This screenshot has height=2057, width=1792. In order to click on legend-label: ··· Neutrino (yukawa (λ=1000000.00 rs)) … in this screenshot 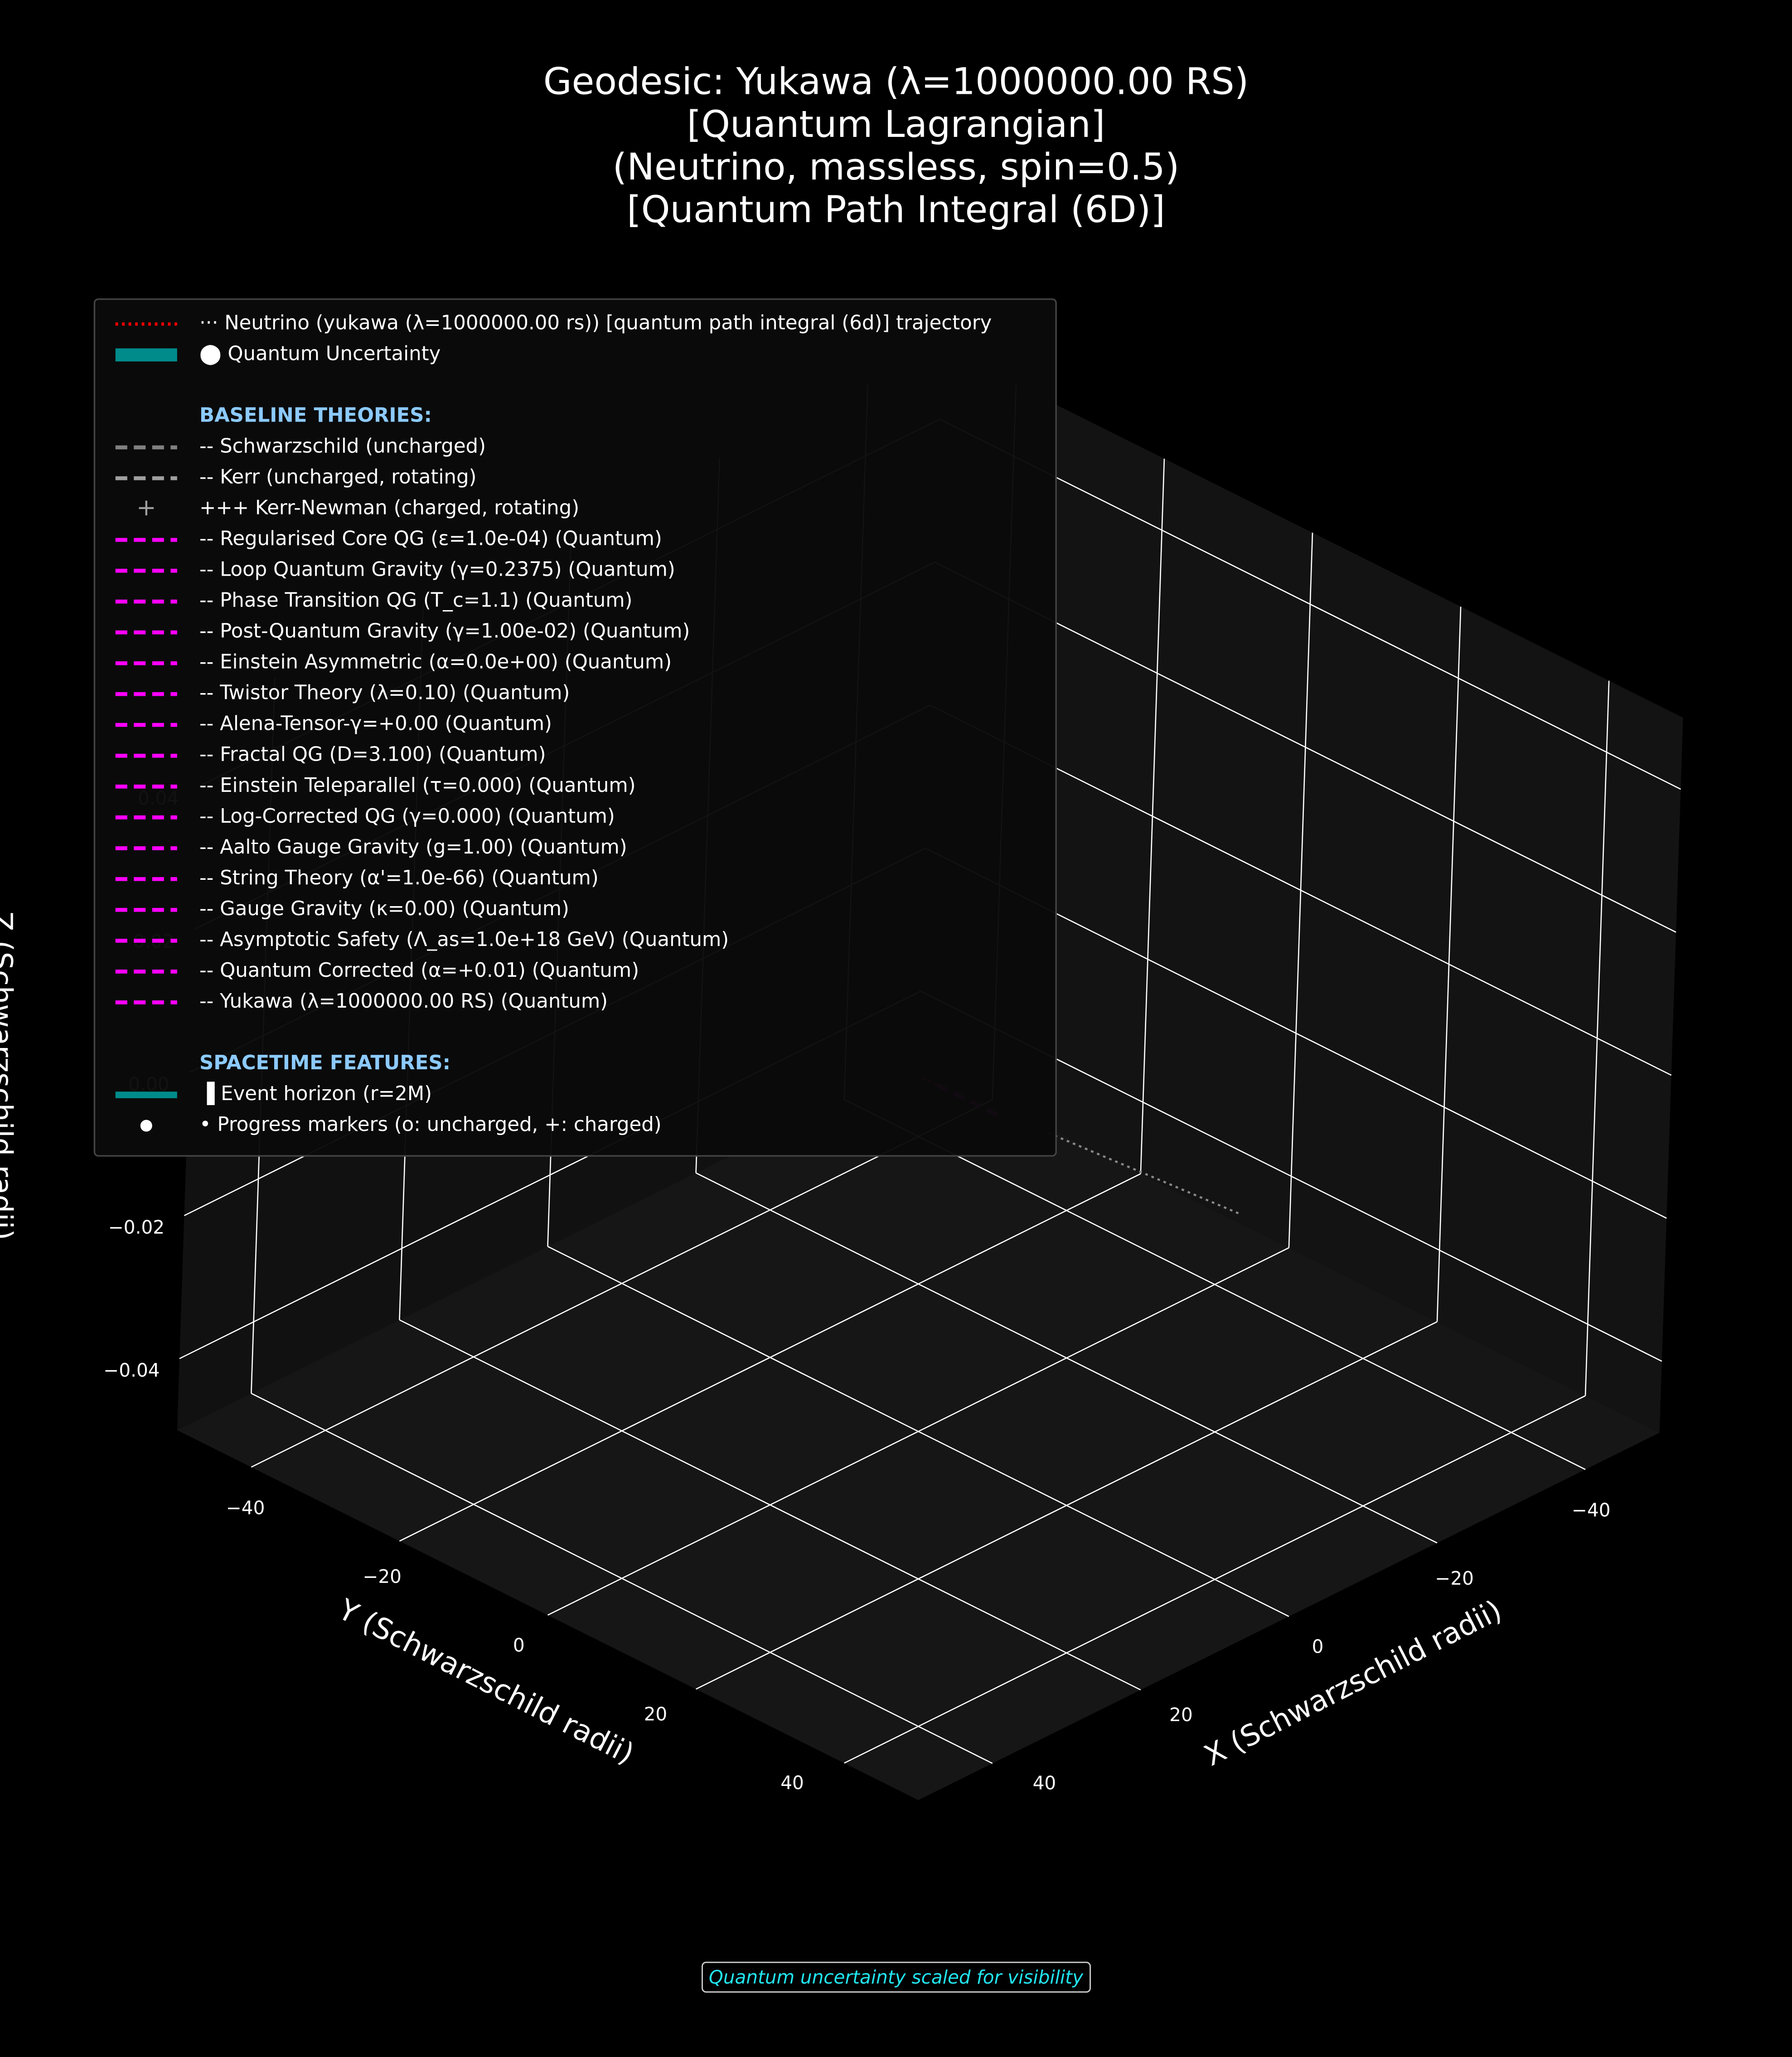, I will do `click(595, 322)`.